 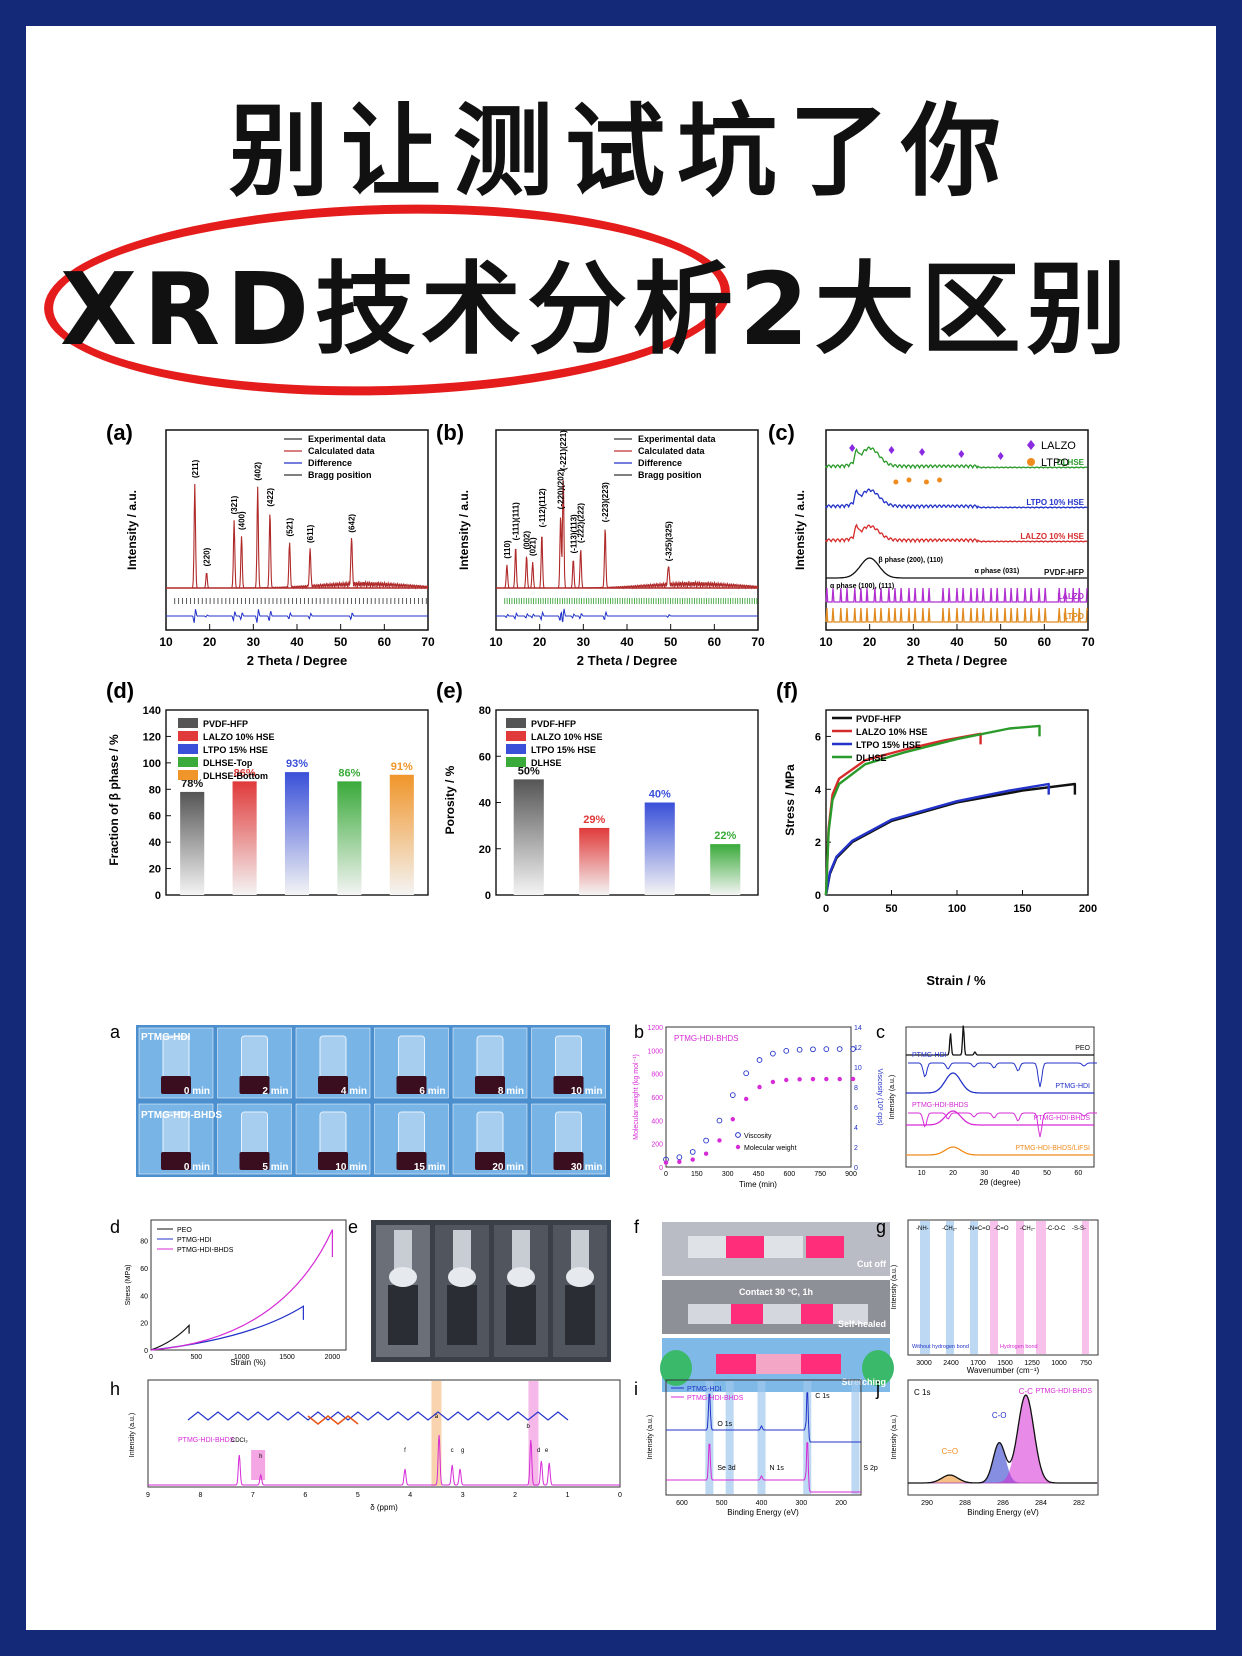 I want to click on panel-a-frame, so click(x=297, y=530).